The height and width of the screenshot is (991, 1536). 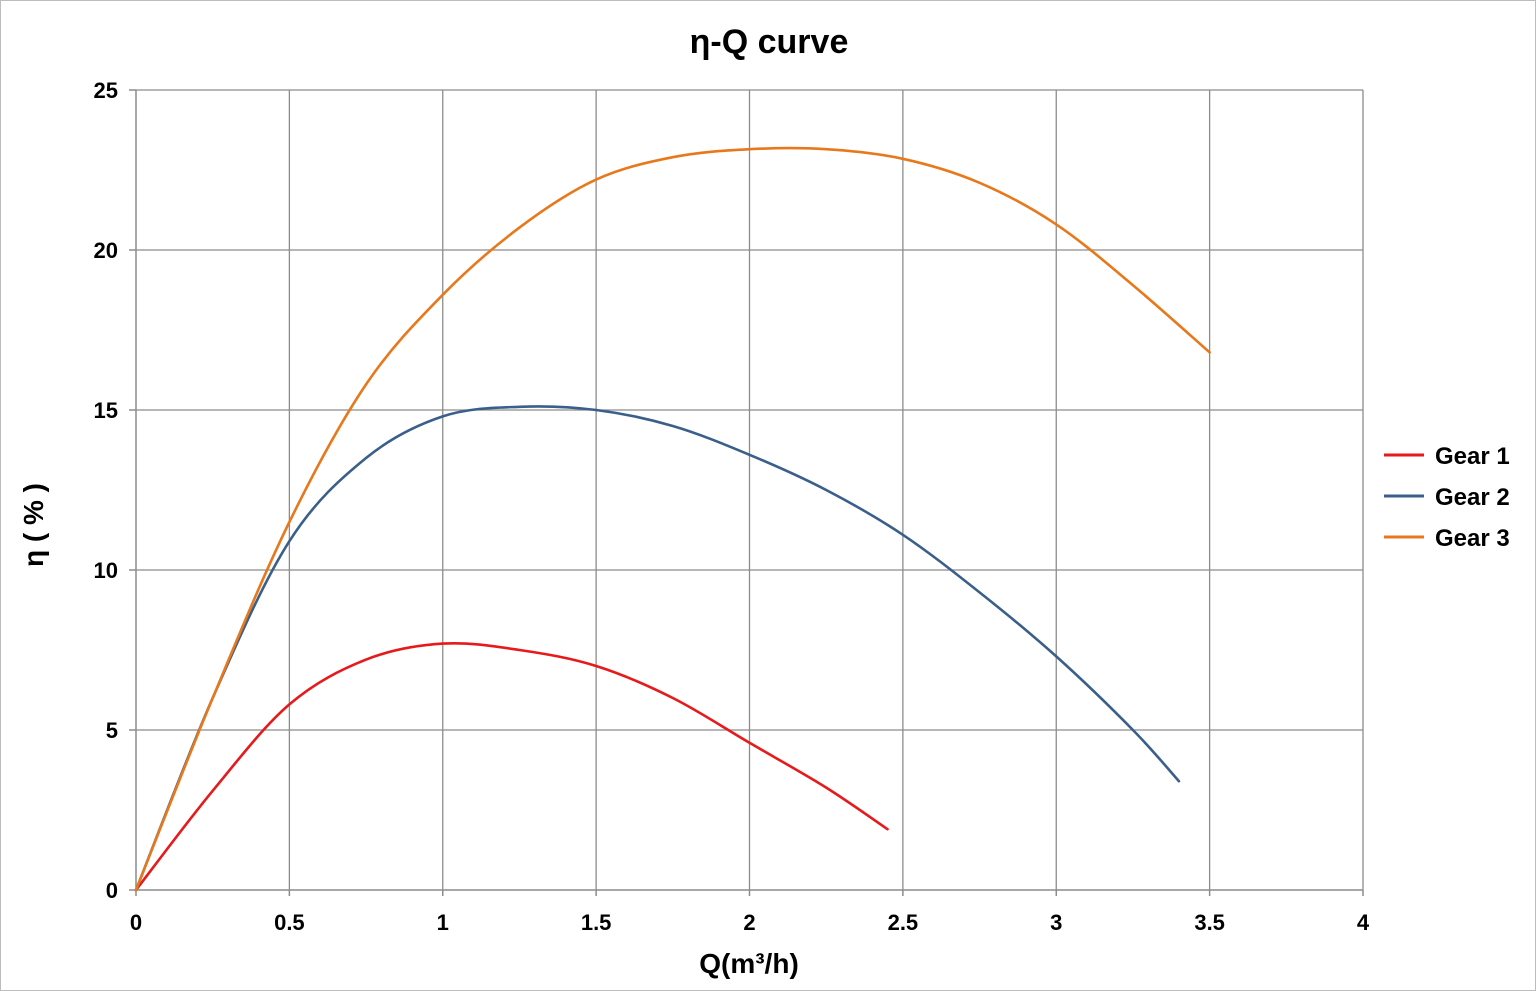 What do you see at coordinates (1363, 922) in the screenshot?
I see `x-tick-label: 4` at bounding box center [1363, 922].